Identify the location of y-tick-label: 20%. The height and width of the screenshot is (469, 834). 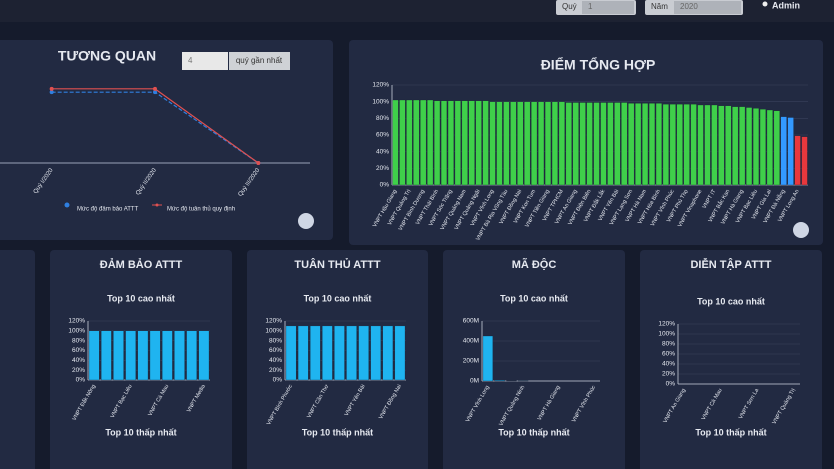
(78, 370).